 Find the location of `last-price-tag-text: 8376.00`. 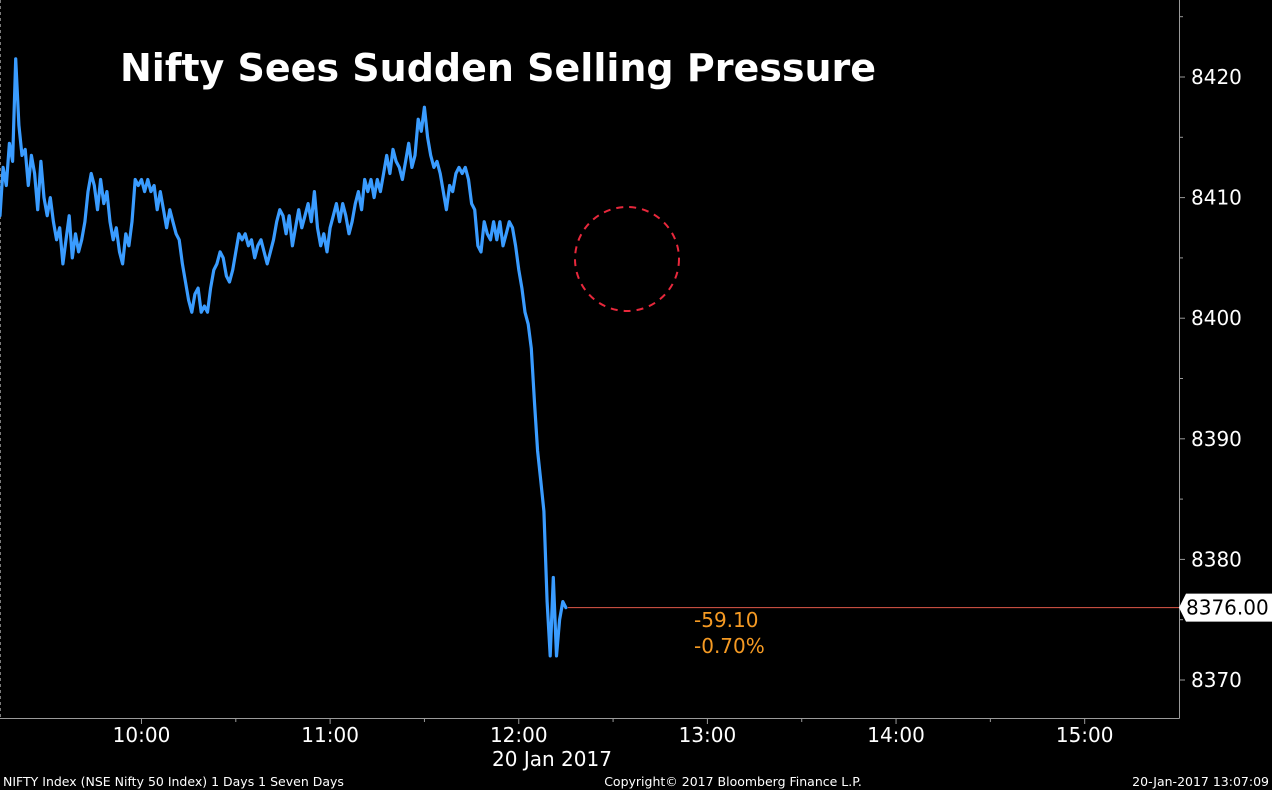

last-price-tag-text: 8376.00 is located at coordinates (1227, 608).